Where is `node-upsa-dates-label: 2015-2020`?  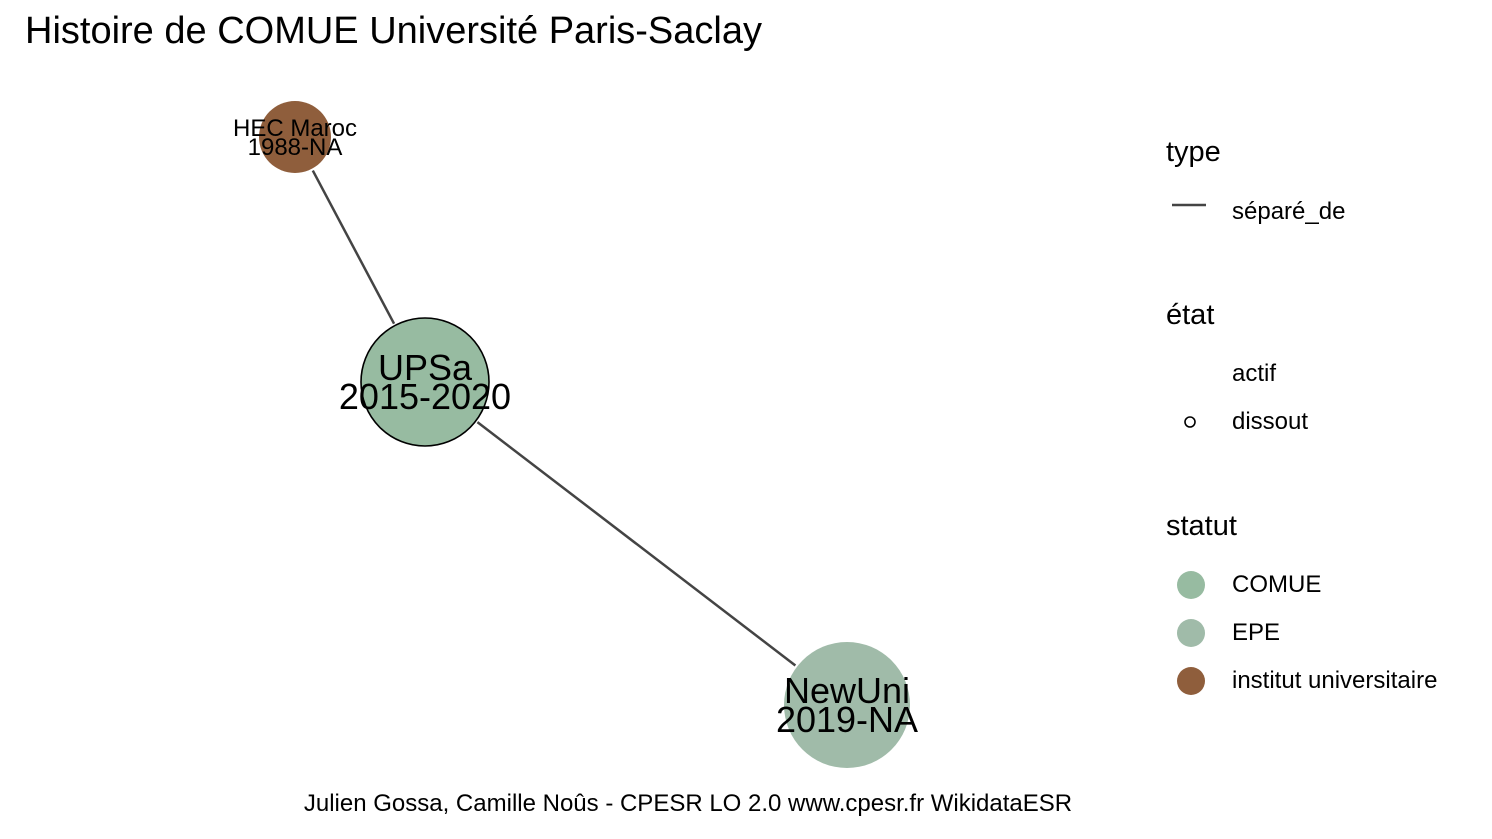
node-upsa-dates-label: 2015-2020 is located at coordinates (425, 396).